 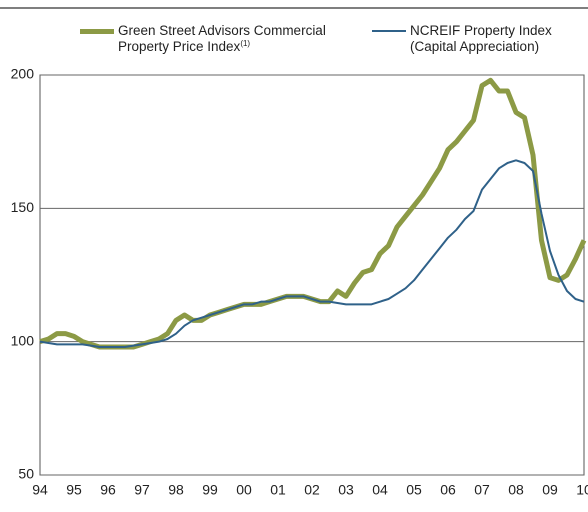 I want to click on x-tick-label: 08, so click(x=516, y=490).